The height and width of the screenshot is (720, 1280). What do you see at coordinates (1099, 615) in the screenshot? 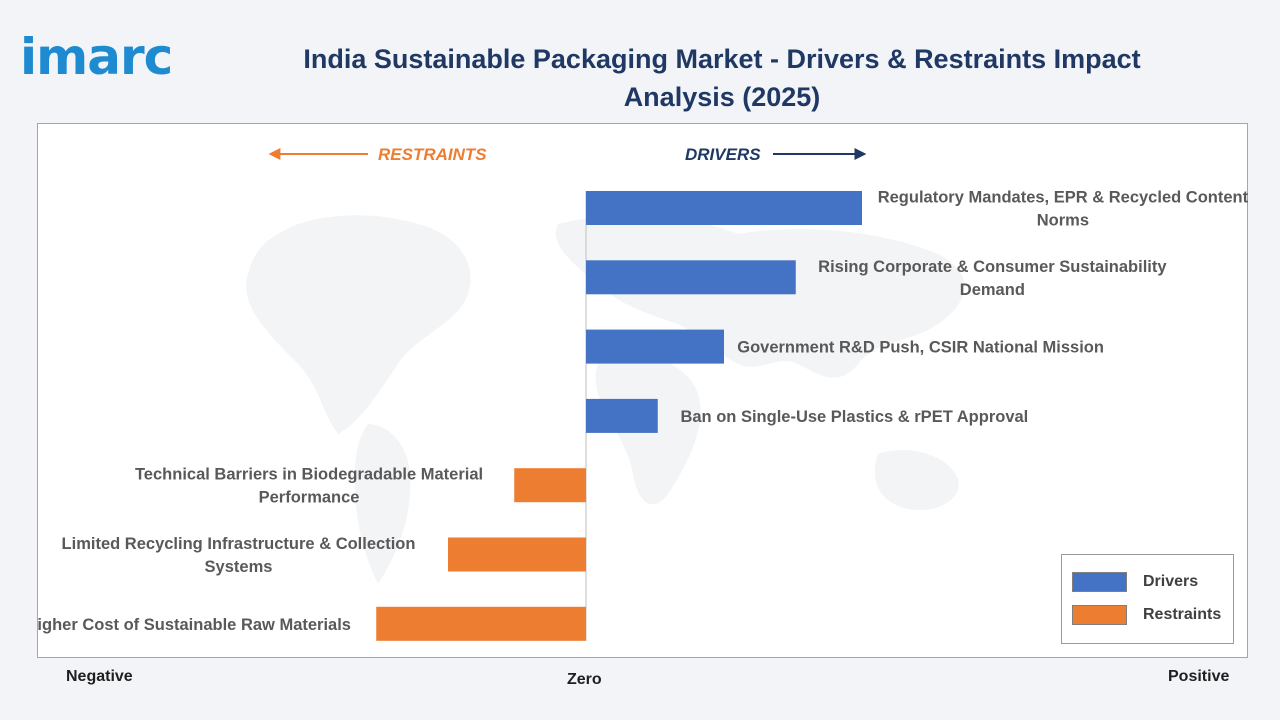
I see `legend-swatch-restraints` at bounding box center [1099, 615].